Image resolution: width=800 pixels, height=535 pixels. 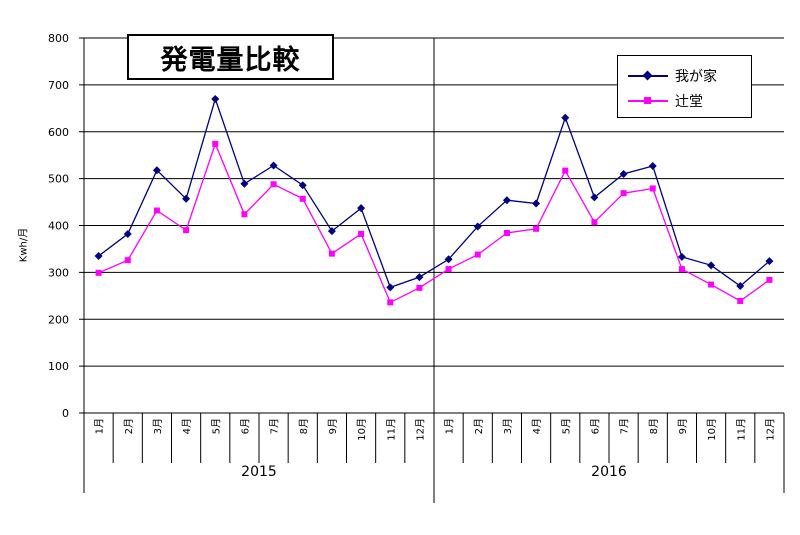 I want to click on y-tick-label: 500, so click(x=58, y=179).